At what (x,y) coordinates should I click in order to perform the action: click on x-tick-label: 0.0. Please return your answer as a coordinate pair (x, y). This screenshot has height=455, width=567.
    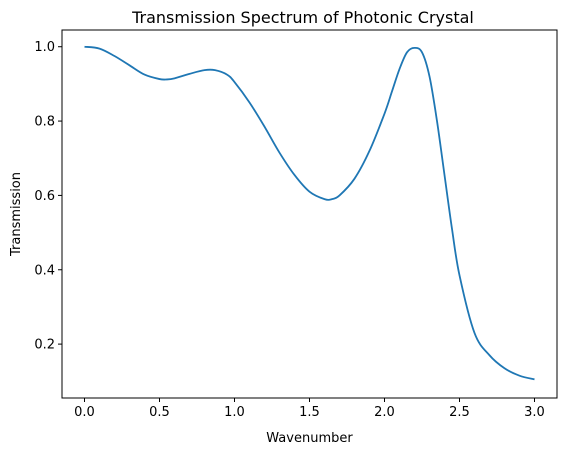
    Looking at the image, I should click on (84, 412).